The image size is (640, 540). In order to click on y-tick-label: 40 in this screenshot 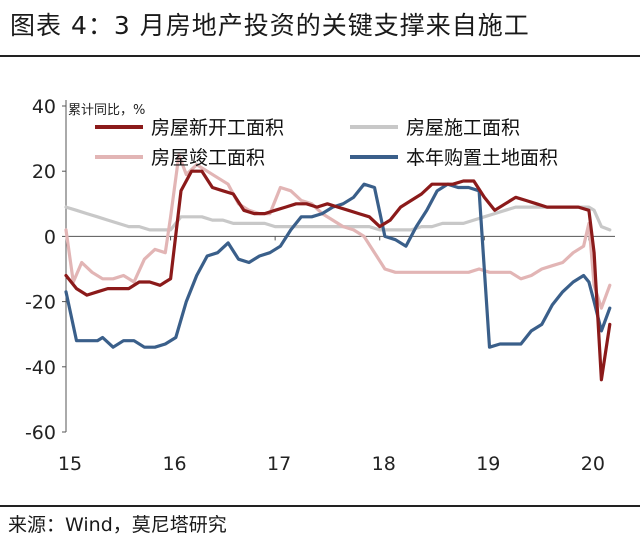, I will do `click(44, 107)`.